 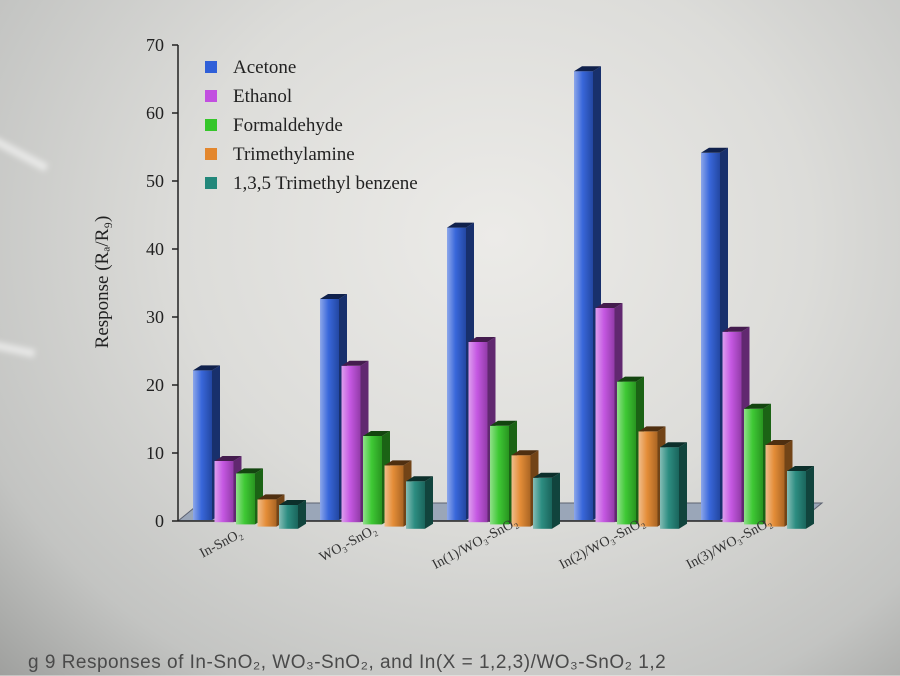 What do you see at coordinates (602, 544) in the screenshot?
I see `x-category-label: In(2)/WO₃-SnO₂` at bounding box center [602, 544].